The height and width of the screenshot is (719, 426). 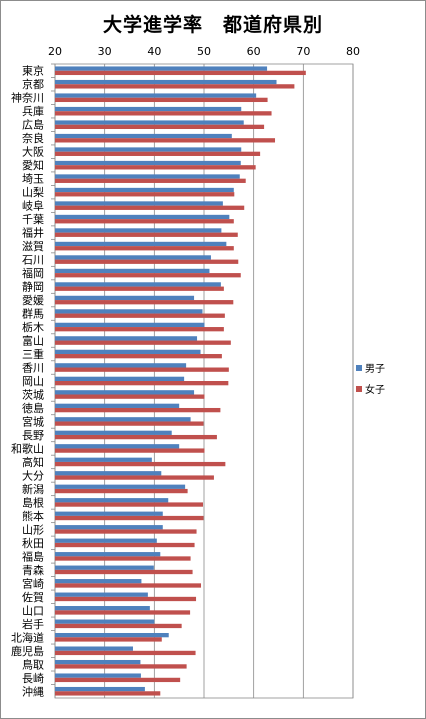 What do you see at coordinates (359, 367) in the screenshot?
I see `legend-swatch-boys` at bounding box center [359, 367].